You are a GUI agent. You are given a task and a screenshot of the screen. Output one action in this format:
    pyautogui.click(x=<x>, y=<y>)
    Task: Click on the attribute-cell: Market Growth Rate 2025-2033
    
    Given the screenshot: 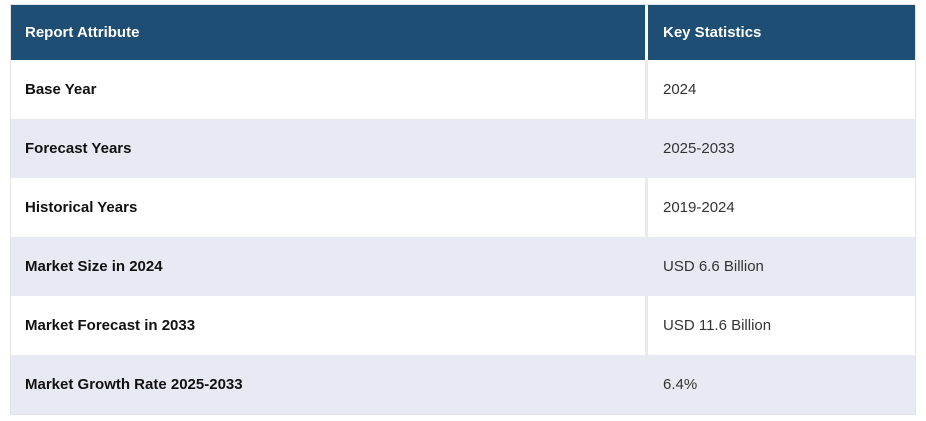 What is the action you would take?
    pyautogui.click(x=134, y=384)
    